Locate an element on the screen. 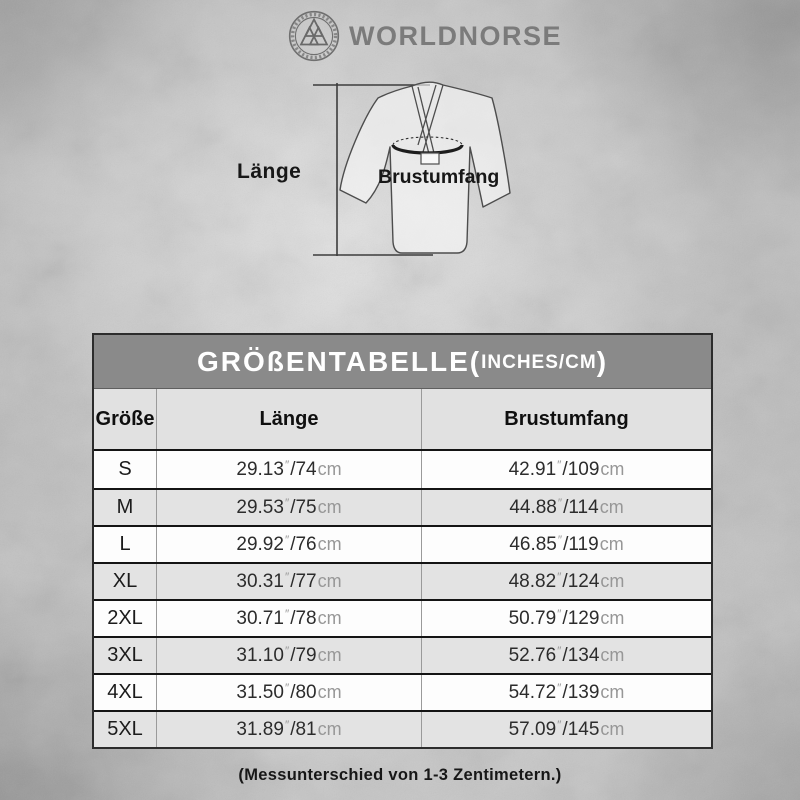  measurement-cell: 29.13 ″/74 cm is located at coordinates (288, 469).